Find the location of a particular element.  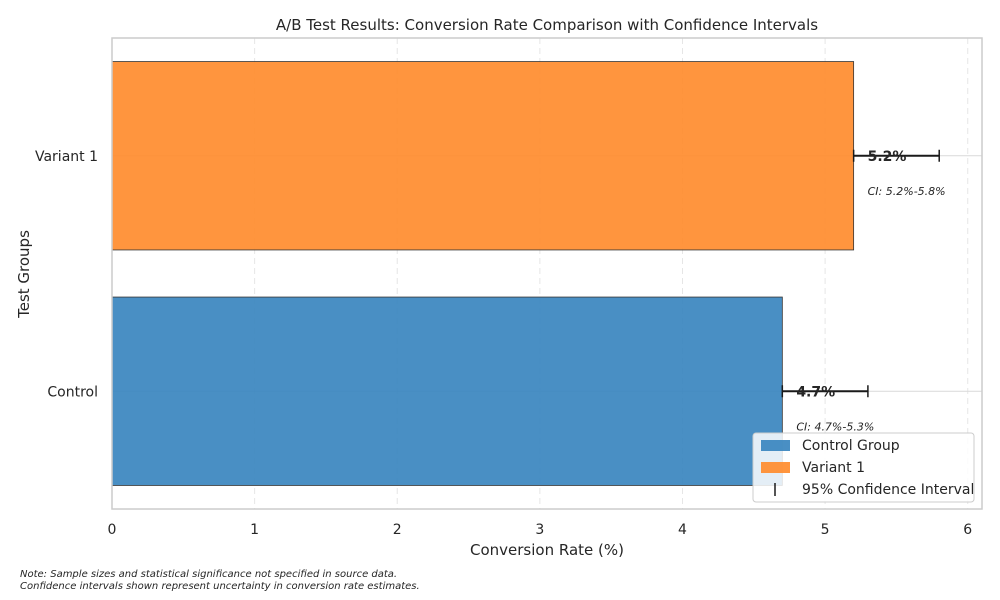

data-labels: 4.7% CI: 4.7%-5.3% 5.2% CI: 5.2%-5.8% is located at coordinates (870, 291).